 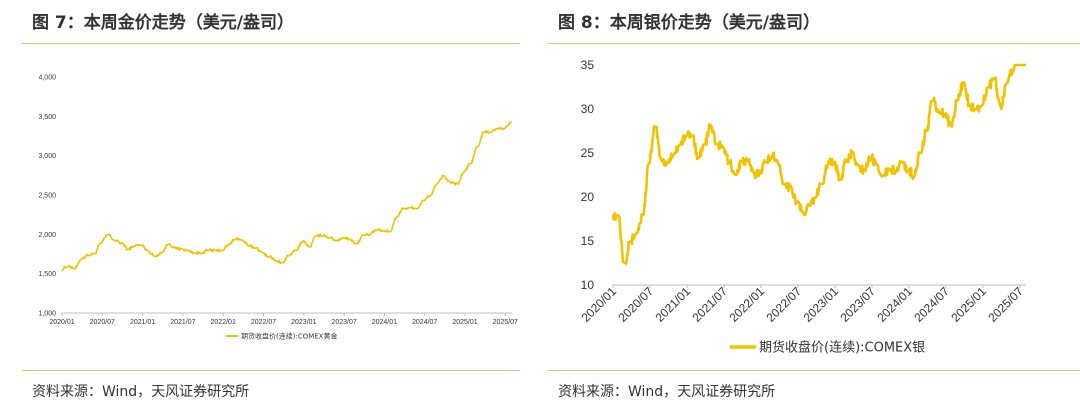 I want to click on gold-source-note: 资料来源：Wind，天风证券研究所, so click(x=141, y=392).